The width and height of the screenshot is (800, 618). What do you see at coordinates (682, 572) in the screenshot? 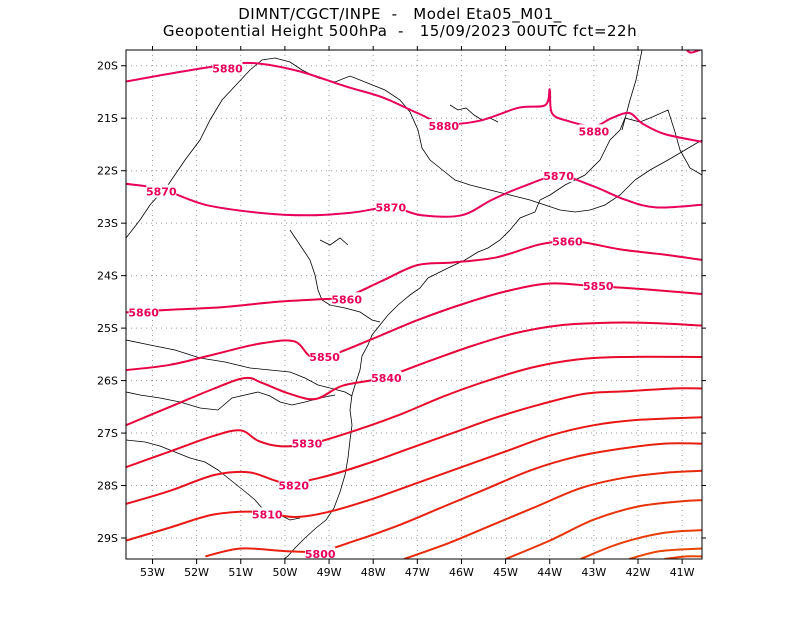
I see `x-tick-label: 41W` at bounding box center [682, 572].